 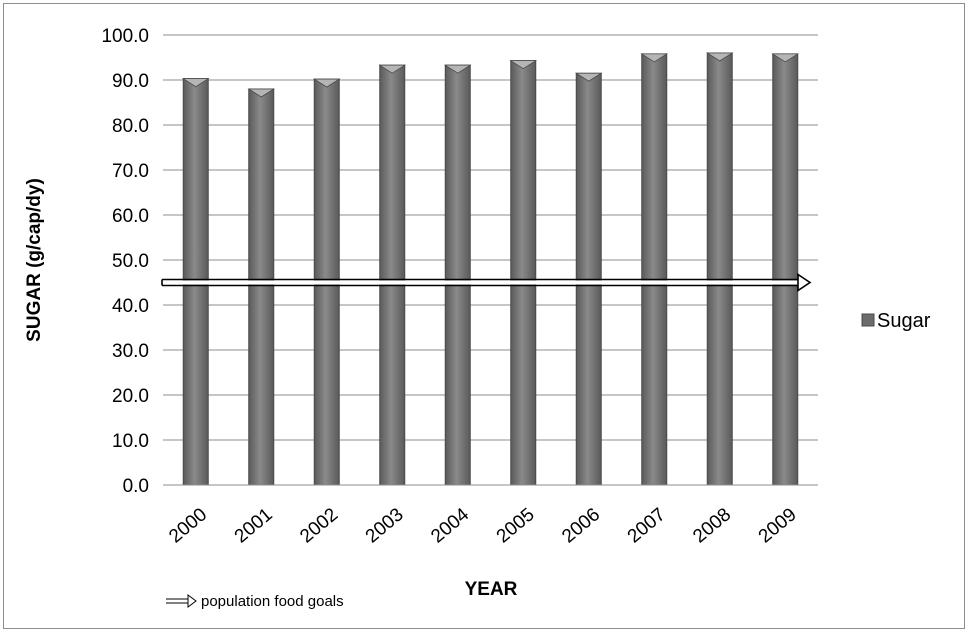 What do you see at coordinates (130, 171) in the screenshot?
I see `y-tick-label: 70.0` at bounding box center [130, 171].